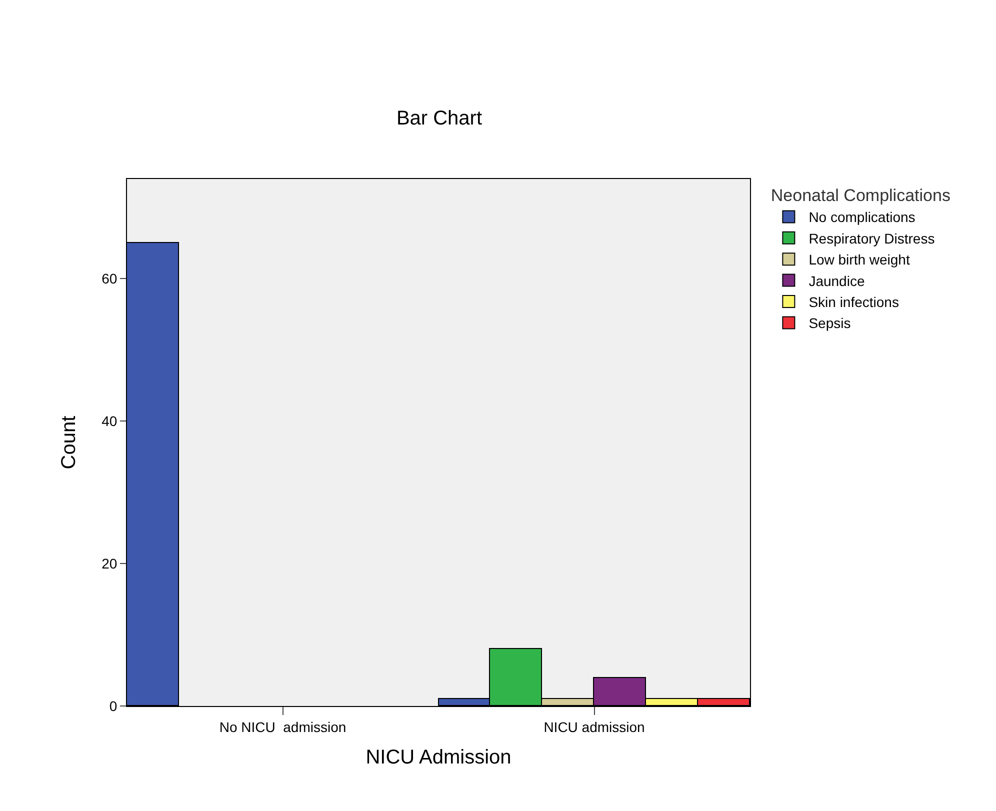 The image size is (996, 811). What do you see at coordinates (860, 196) in the screenshot?
I see `legend-title: Neonatal Complications` at bounding box center [860, 196].